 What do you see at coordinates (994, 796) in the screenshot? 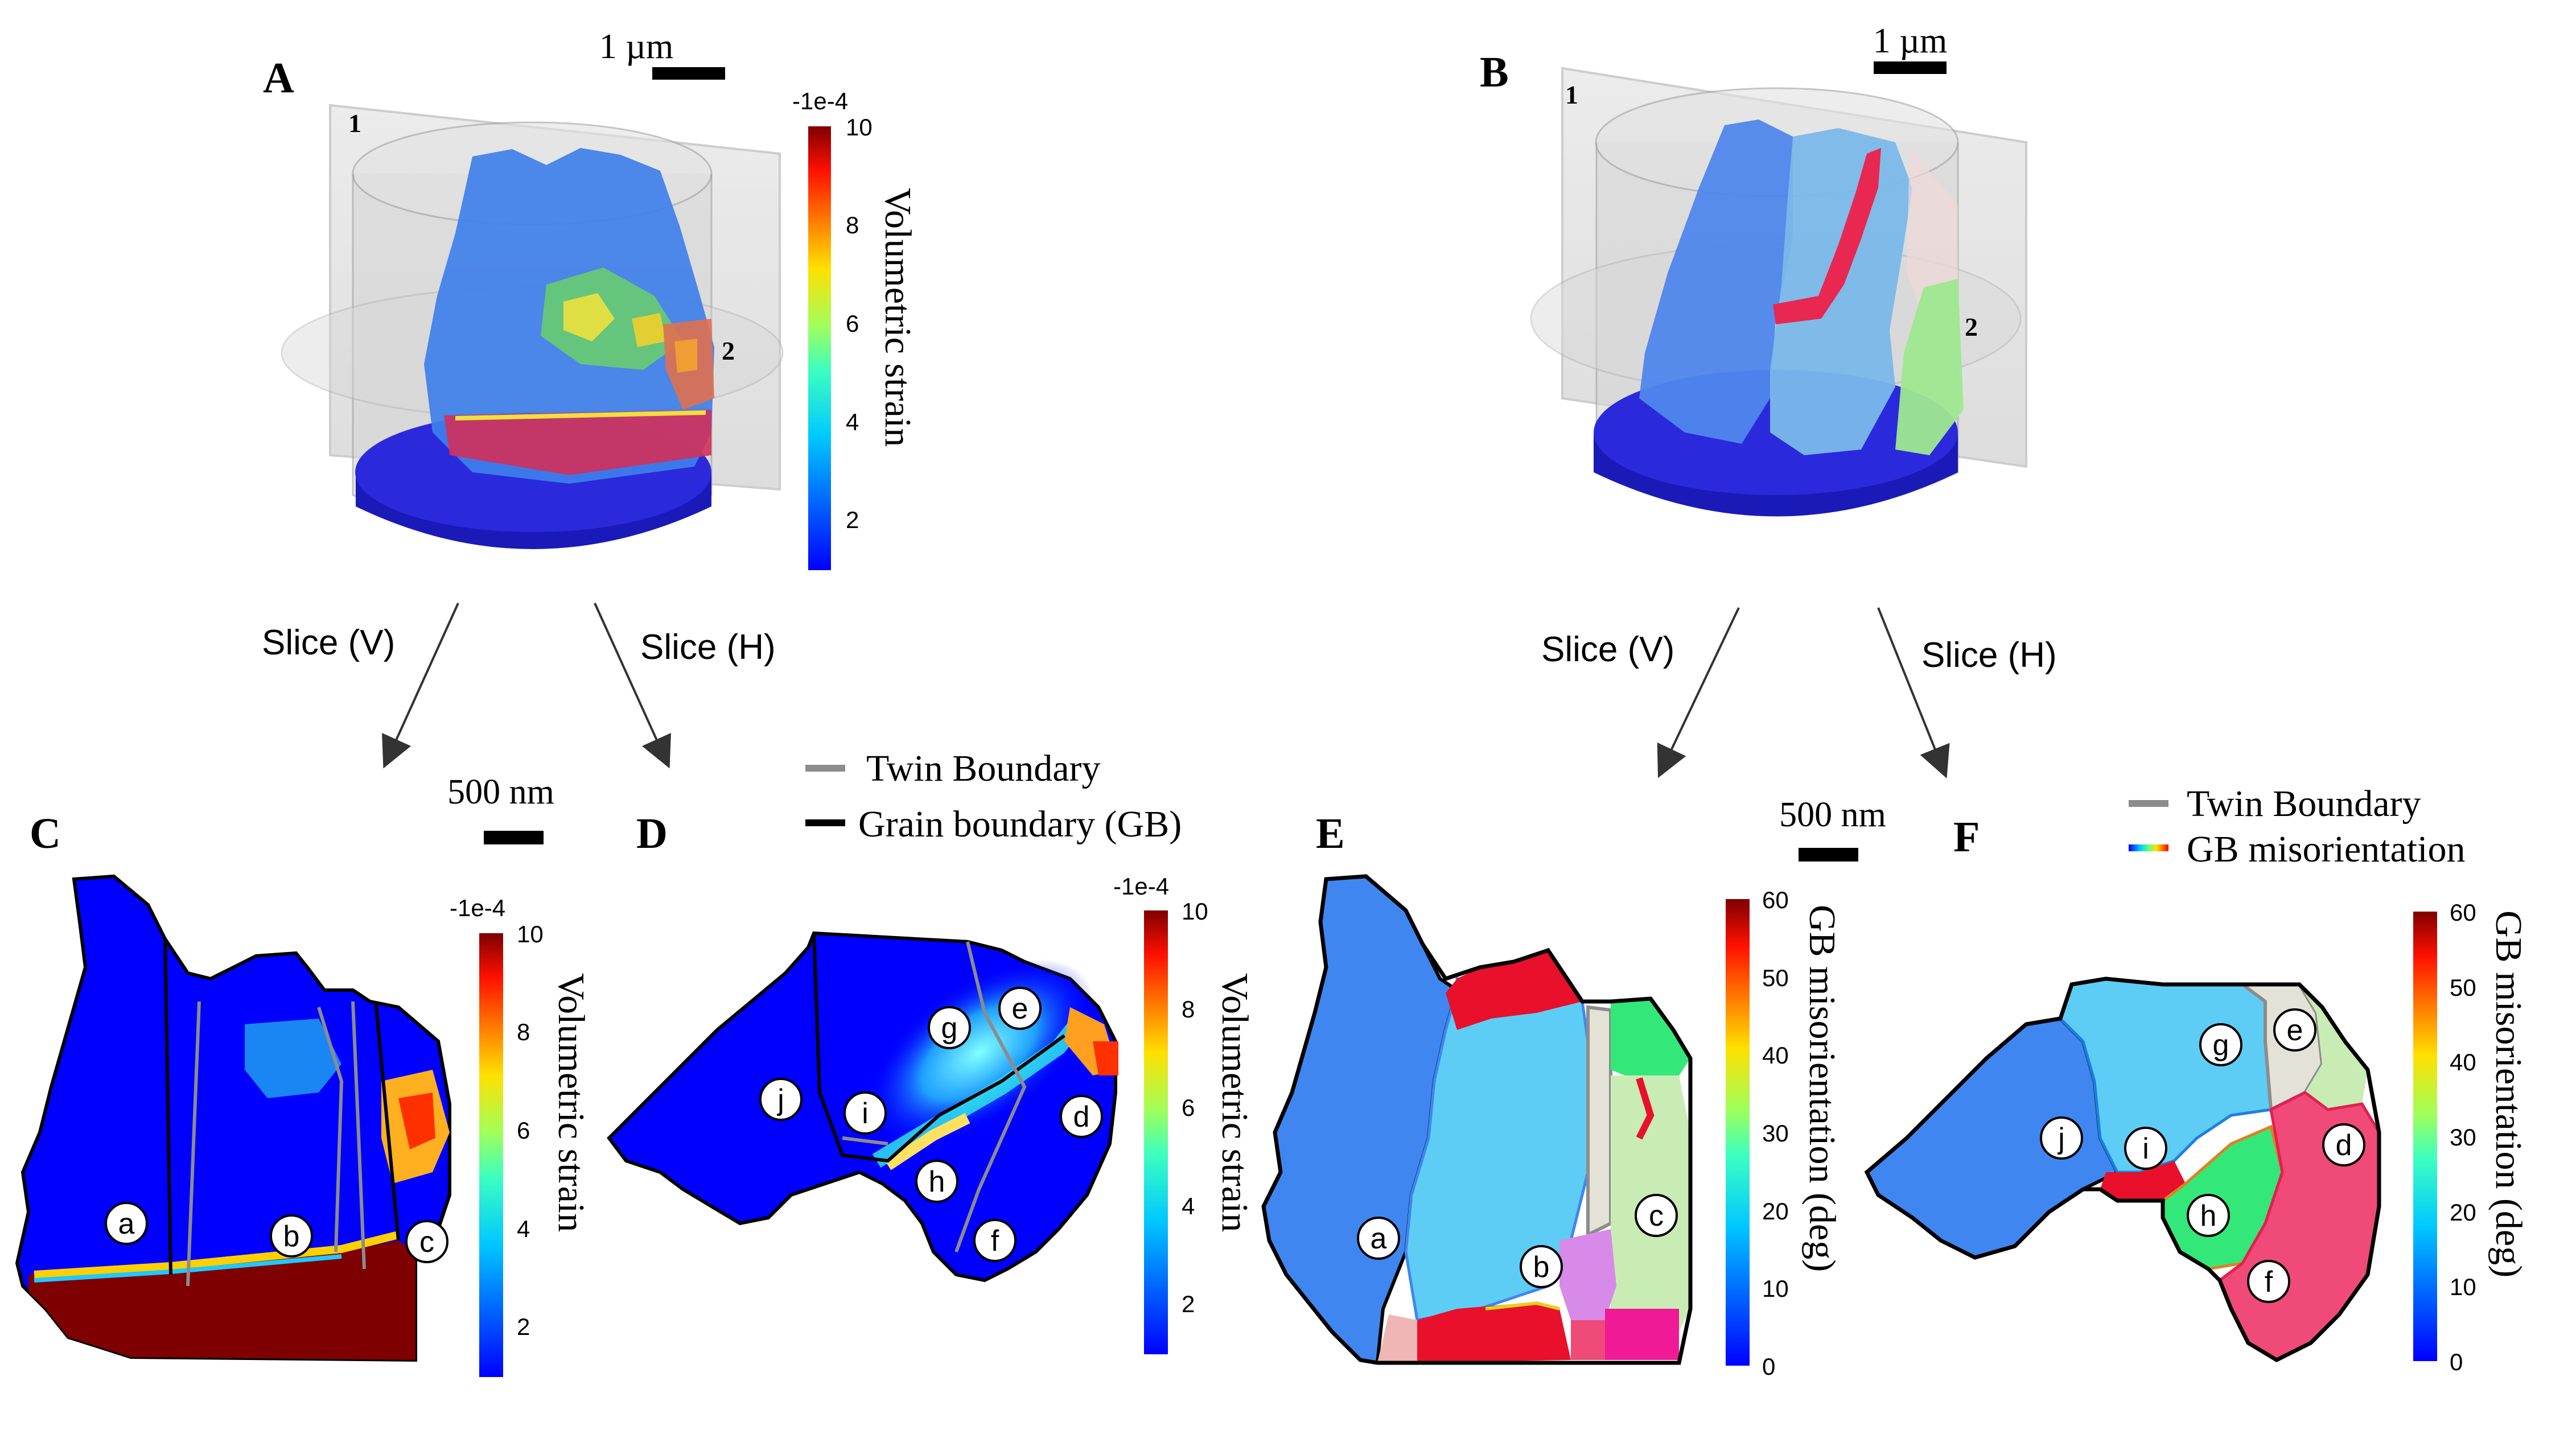
I see `legend-left: Twin Boundary Grain boundary (GB)` at bounding box center [994, 796].